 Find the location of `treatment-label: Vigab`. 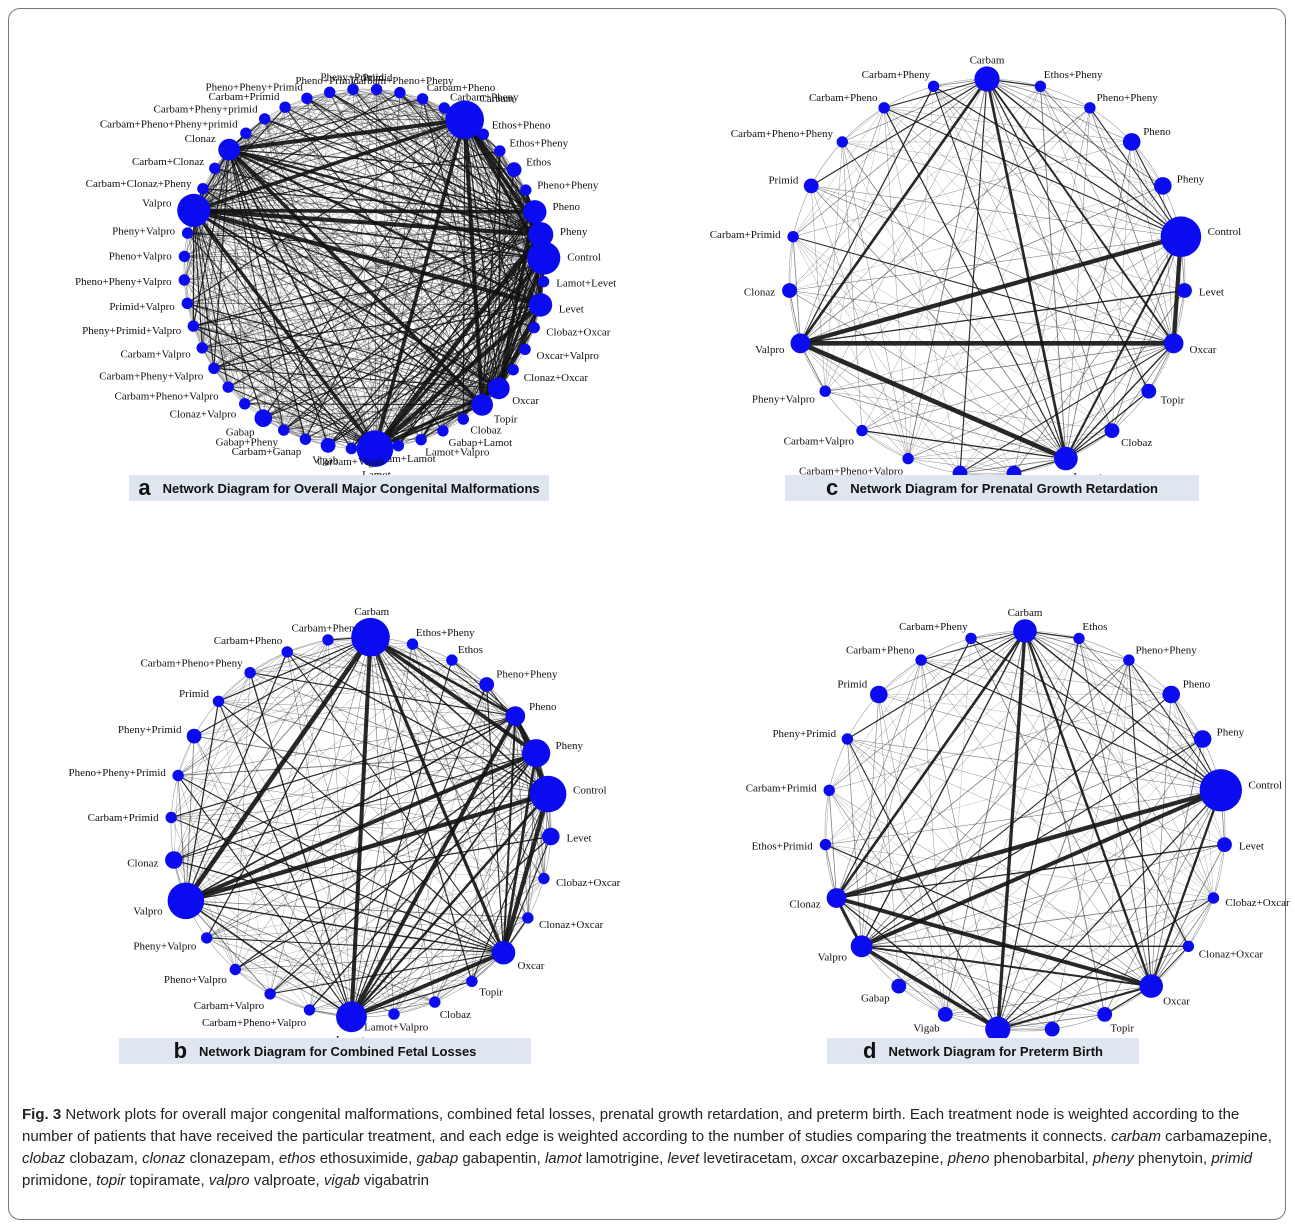

treatment-label: Vigab is located at coordinates (325, 461).